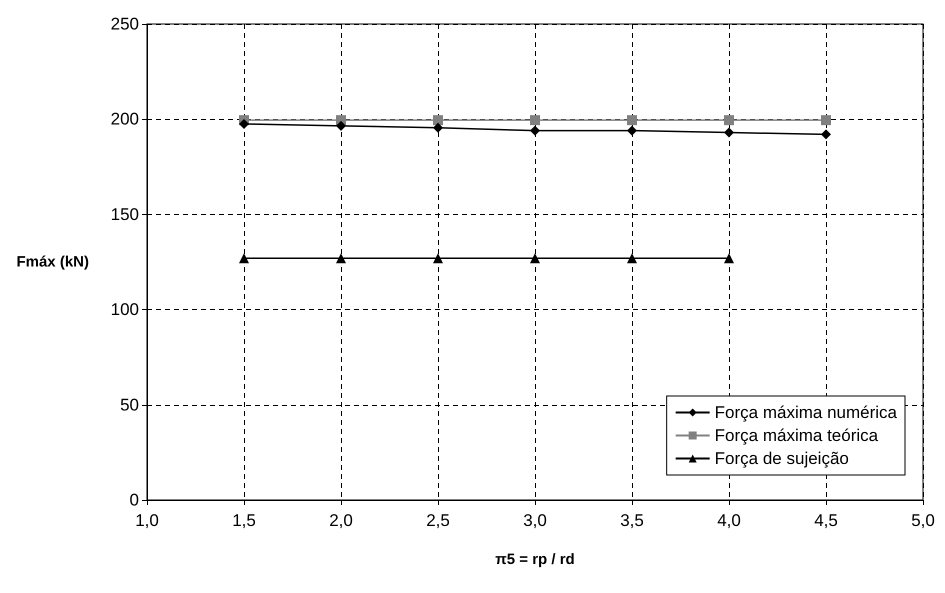  I want to click on y-tick-label: 150, so click(124, 214).